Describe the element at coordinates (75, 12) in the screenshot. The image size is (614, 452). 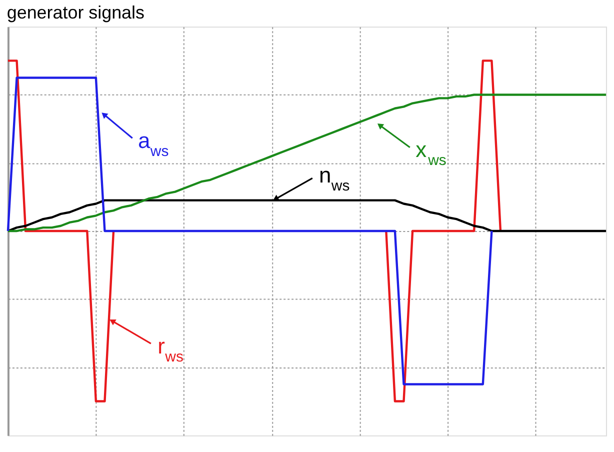
I see `chart-title: generator signals` at that location.